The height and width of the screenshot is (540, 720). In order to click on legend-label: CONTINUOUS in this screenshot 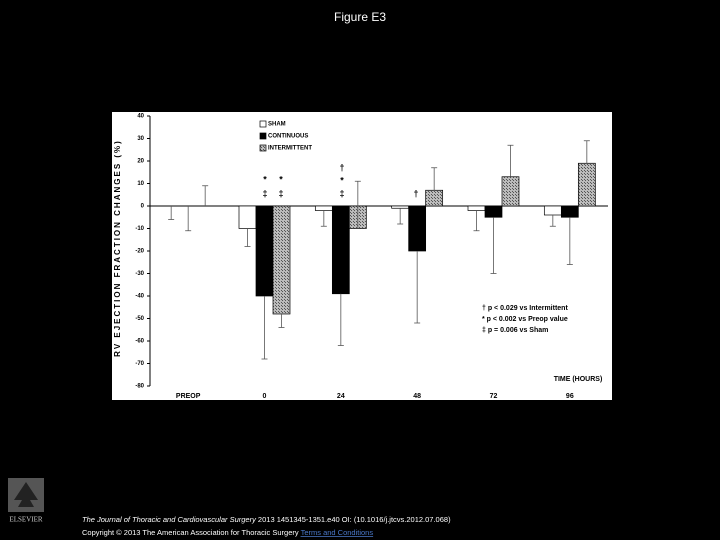, I will do `click(288, 137)`.